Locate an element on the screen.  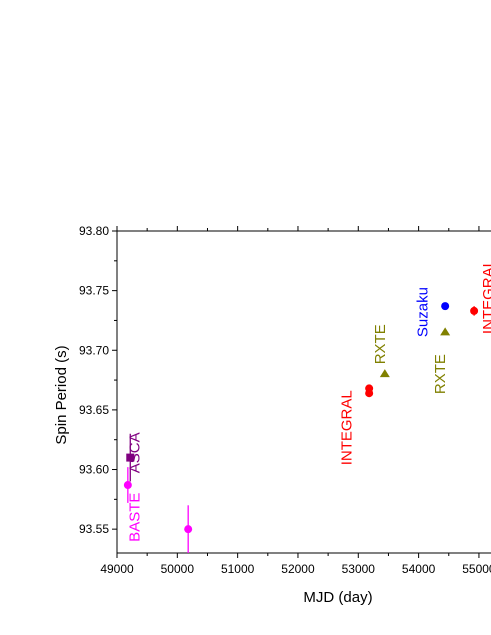
y-tick-label: 93.65 is located at coordinates (94, 410).